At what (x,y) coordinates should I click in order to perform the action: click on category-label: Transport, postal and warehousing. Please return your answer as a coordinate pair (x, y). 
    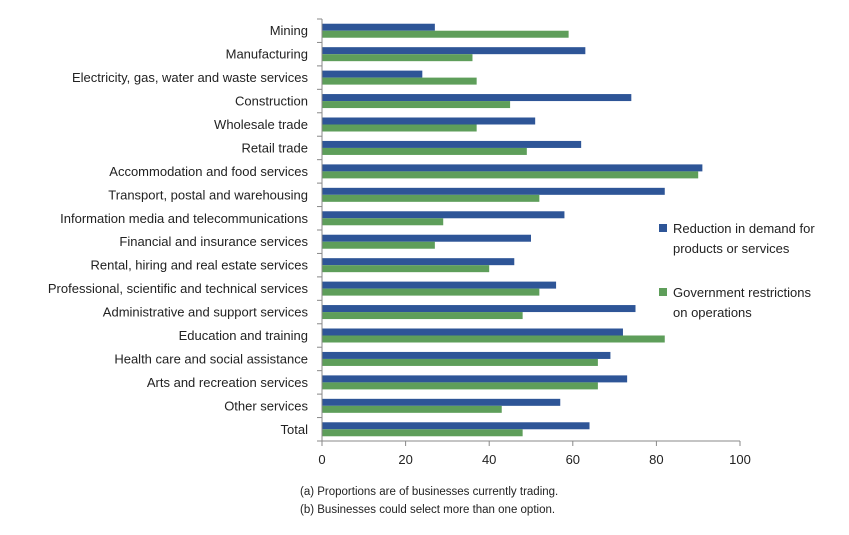
    Looking at the image, I should click on (208, 194).